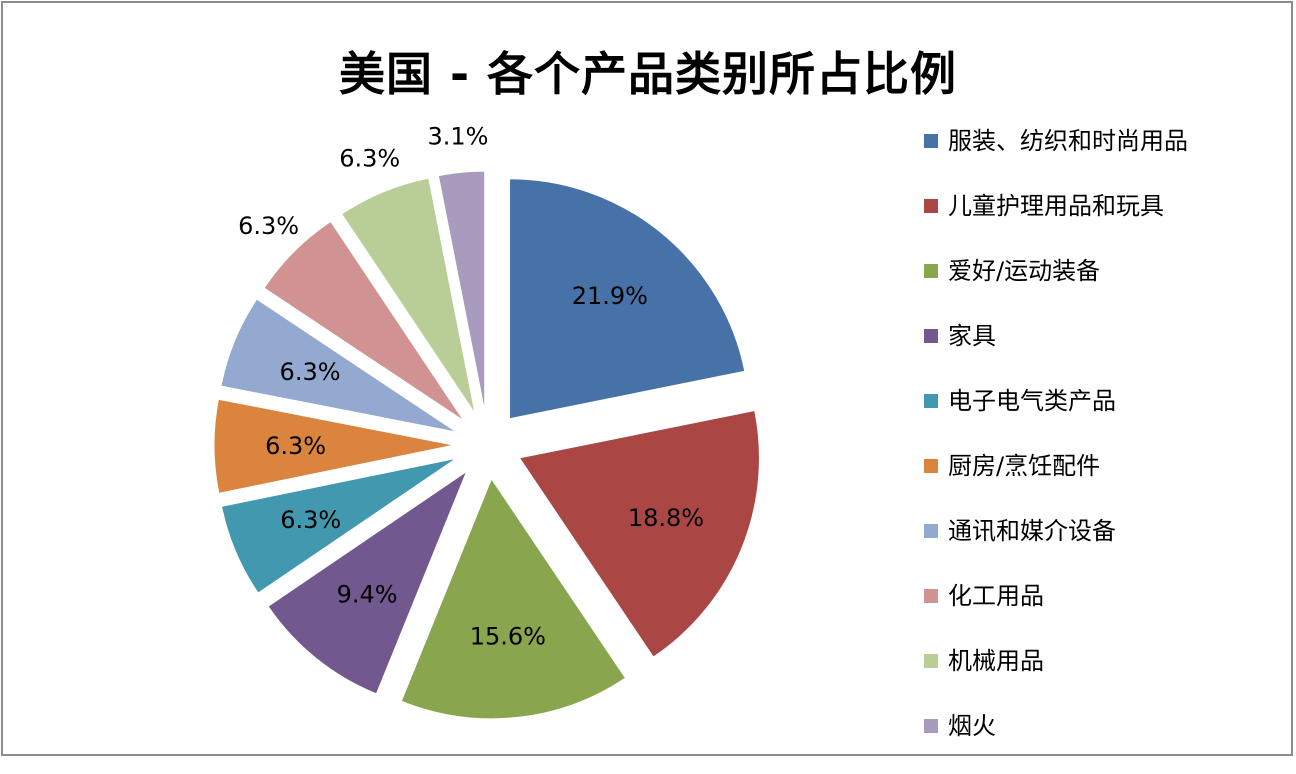 The height and width of the screenshot is (774, 1296). Describe the element at coordinates (1104, 676) in the screenshot. I see `legend-item-9: 机械用品` at that location.